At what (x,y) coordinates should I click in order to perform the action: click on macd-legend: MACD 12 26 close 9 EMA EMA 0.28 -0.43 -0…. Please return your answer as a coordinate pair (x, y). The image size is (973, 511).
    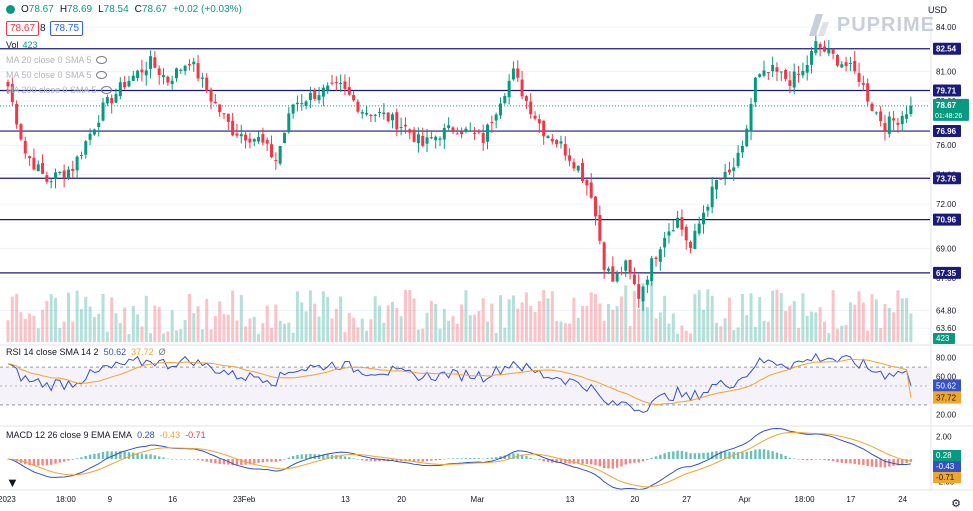
    Looking at the image, I should click on (106, 435).